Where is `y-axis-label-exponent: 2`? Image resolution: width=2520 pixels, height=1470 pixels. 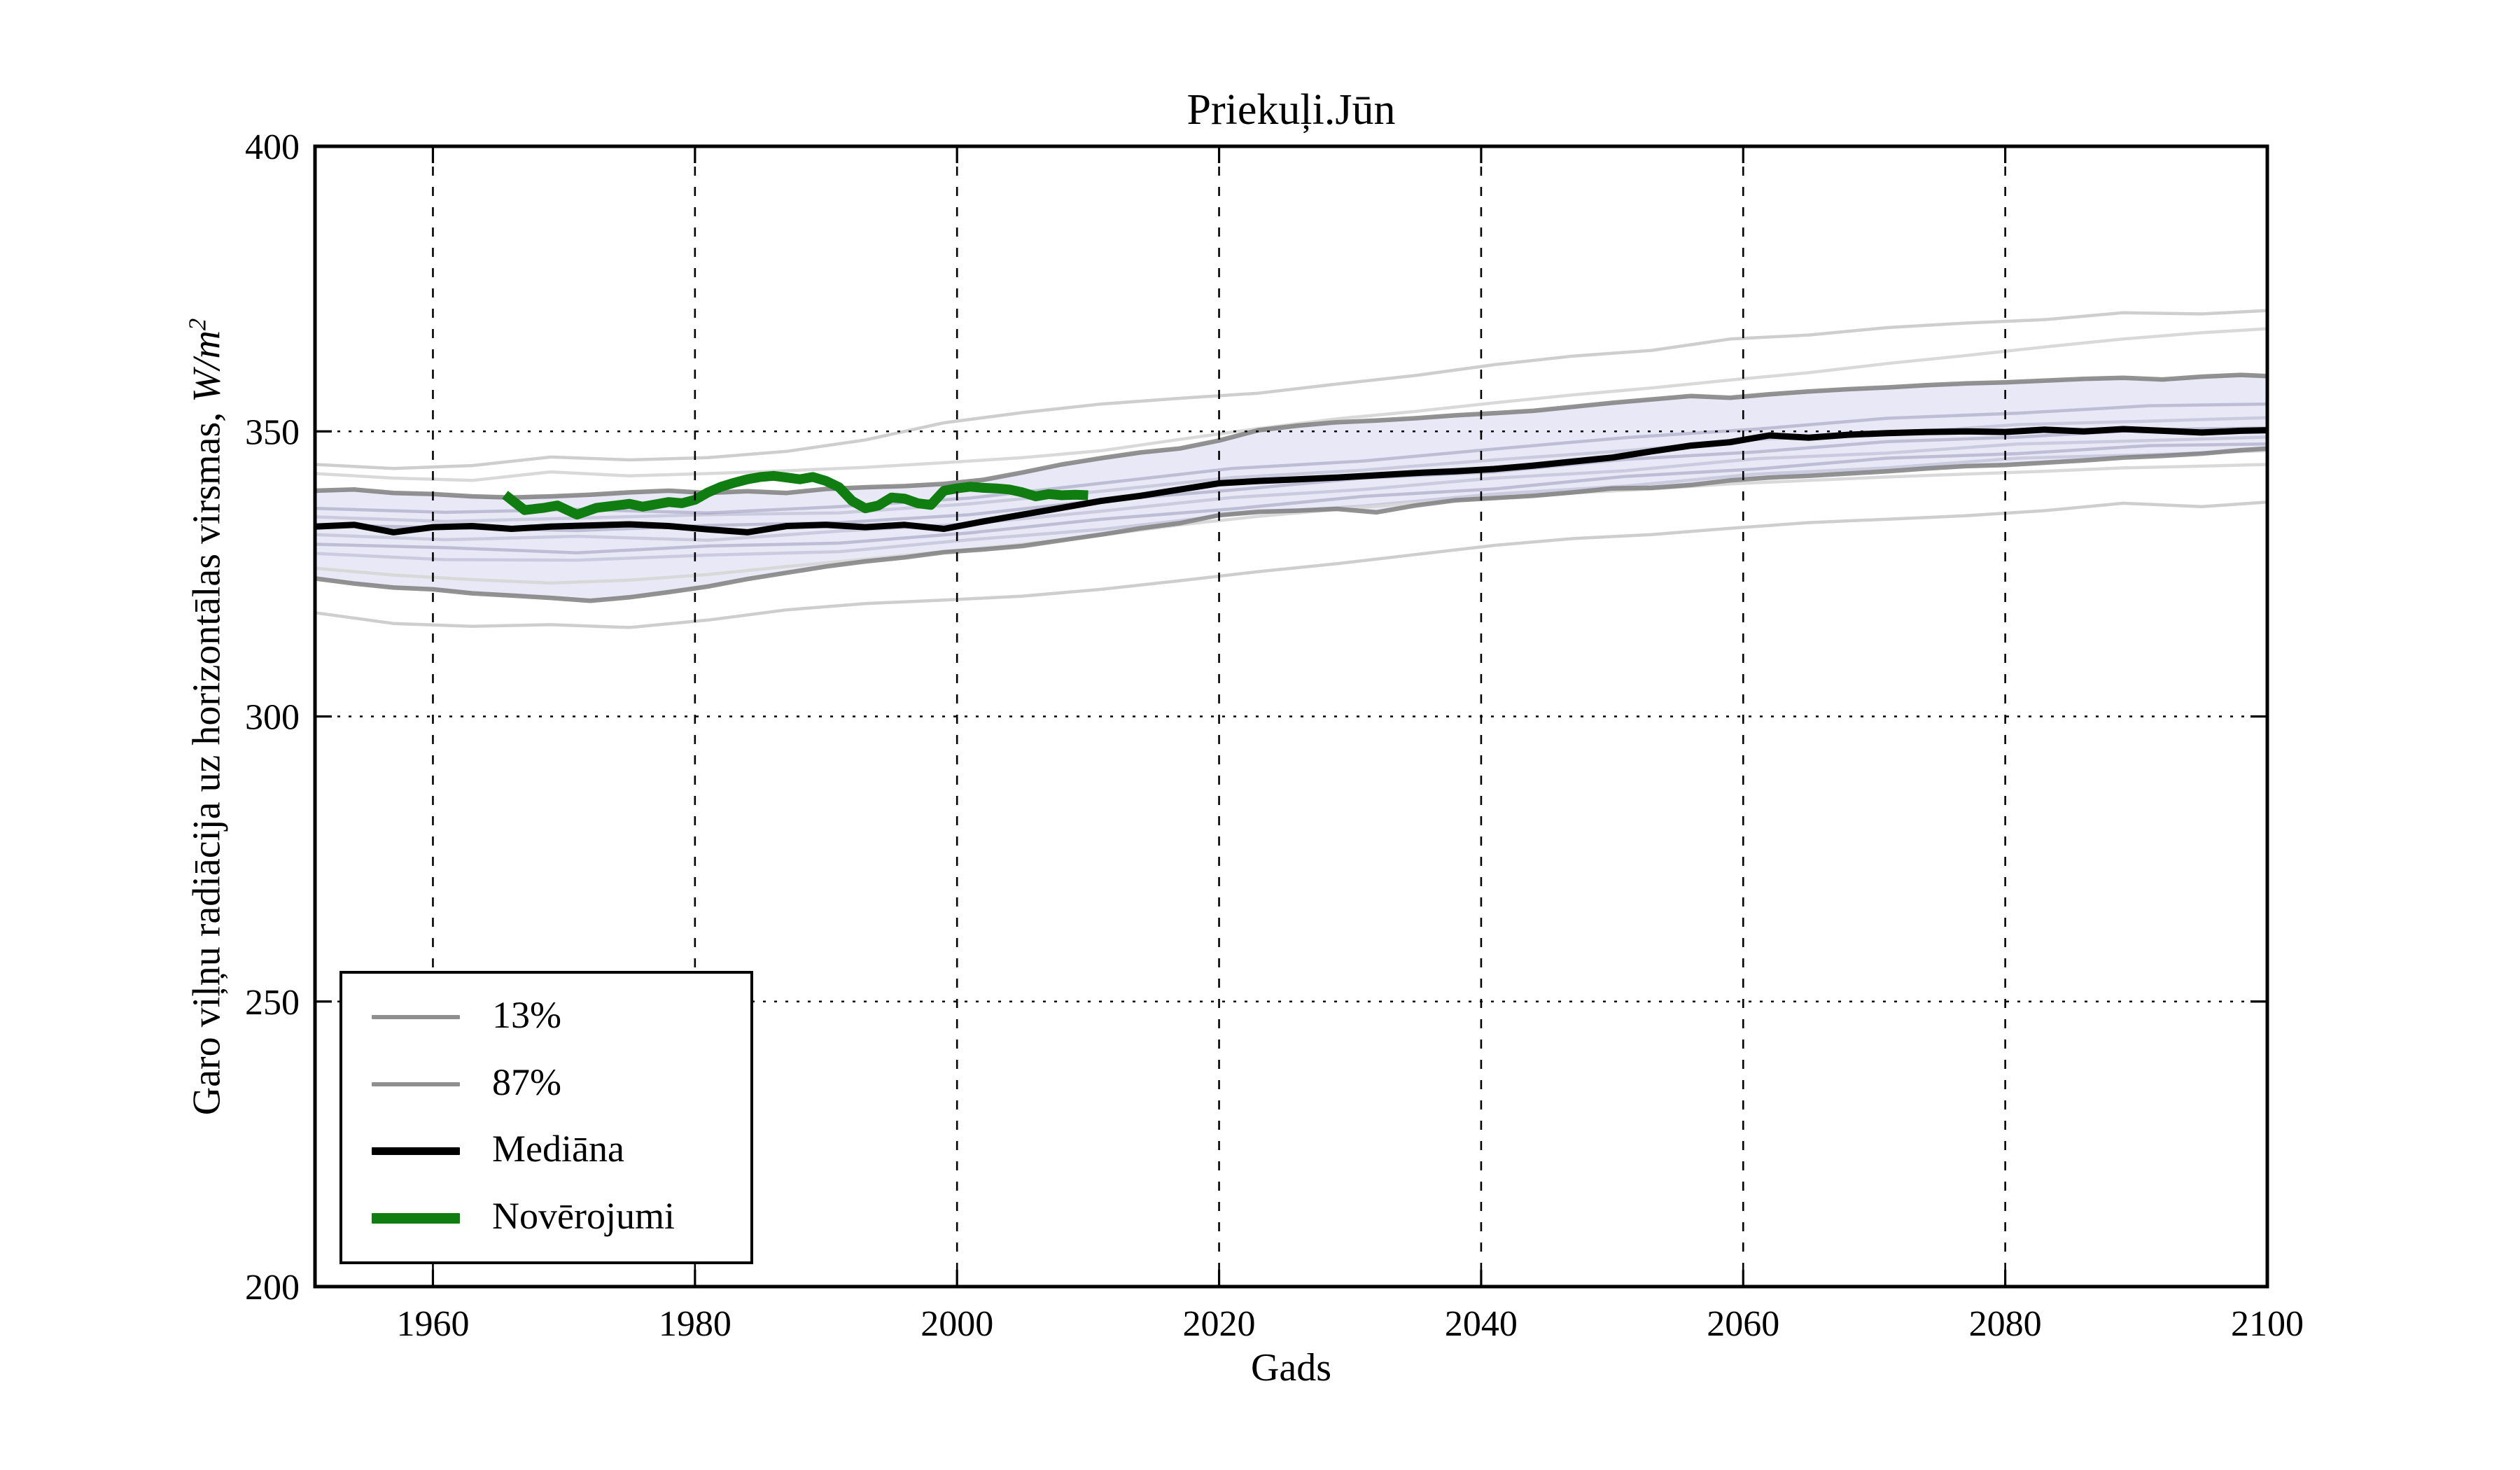
y-axis-label-exponent: 2 is located at coordinates (197, 324).